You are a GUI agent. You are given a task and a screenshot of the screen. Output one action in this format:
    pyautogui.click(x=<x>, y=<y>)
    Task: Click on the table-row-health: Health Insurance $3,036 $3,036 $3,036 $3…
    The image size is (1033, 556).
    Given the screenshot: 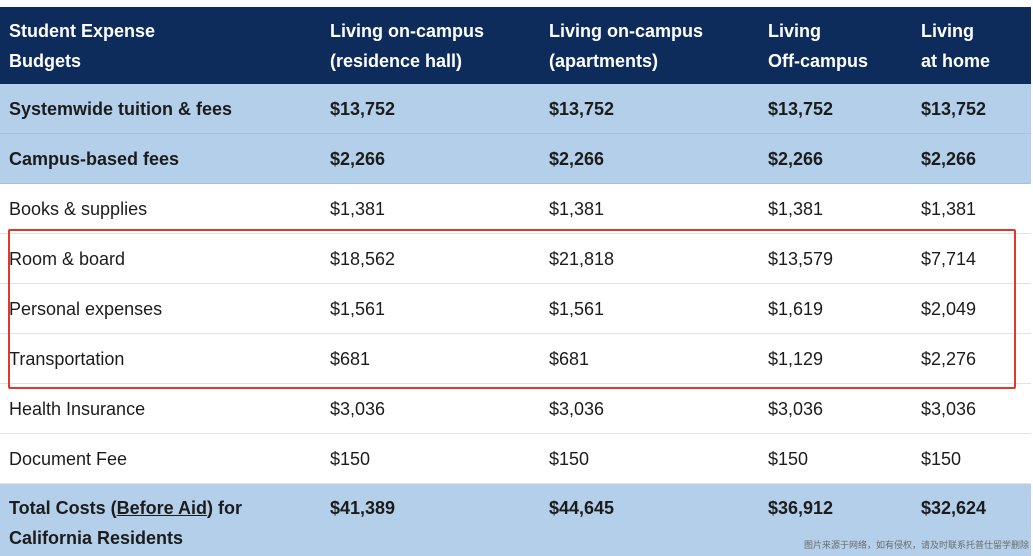 What is the action you would take?
    pyautogui.click(x=515, y=409)
    